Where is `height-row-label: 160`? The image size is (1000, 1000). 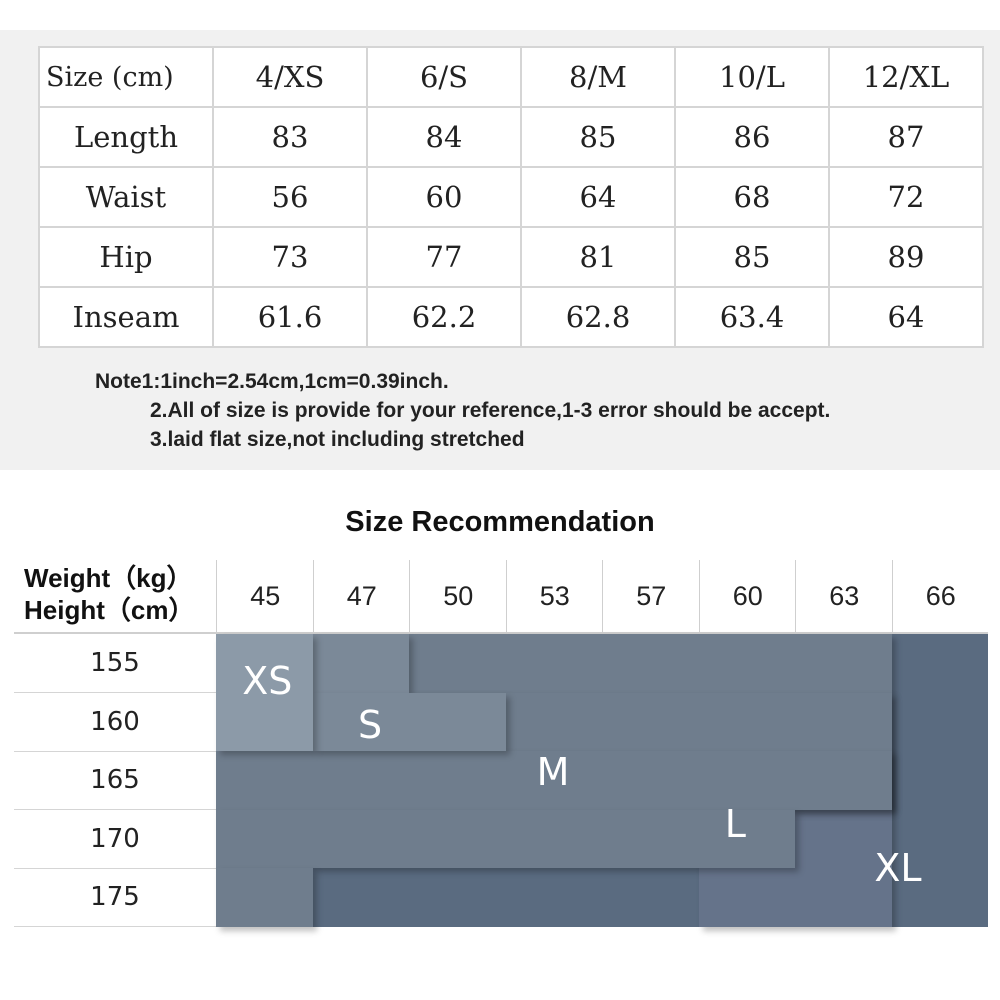 height-row-label: 160 is located at coordinates (115, 722).